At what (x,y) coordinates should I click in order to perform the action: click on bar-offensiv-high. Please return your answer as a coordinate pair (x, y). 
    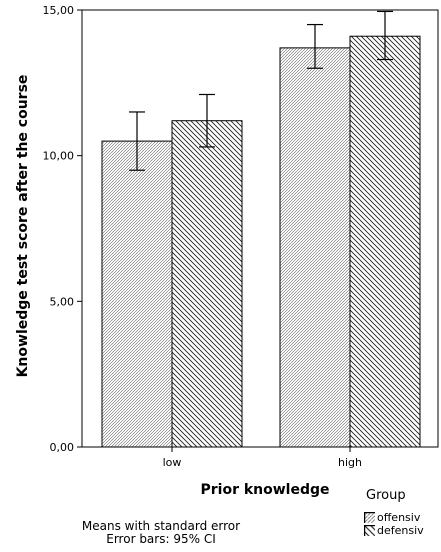
    Looking at the image, I should click on (315, 247).